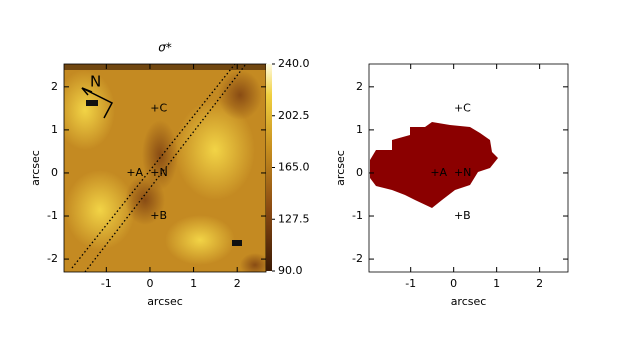 The height and width of the screenshot is (362, 629). Describe the element at coordinates (165, 48) in the screenshot. I see `chart-title: σ*` at that location.